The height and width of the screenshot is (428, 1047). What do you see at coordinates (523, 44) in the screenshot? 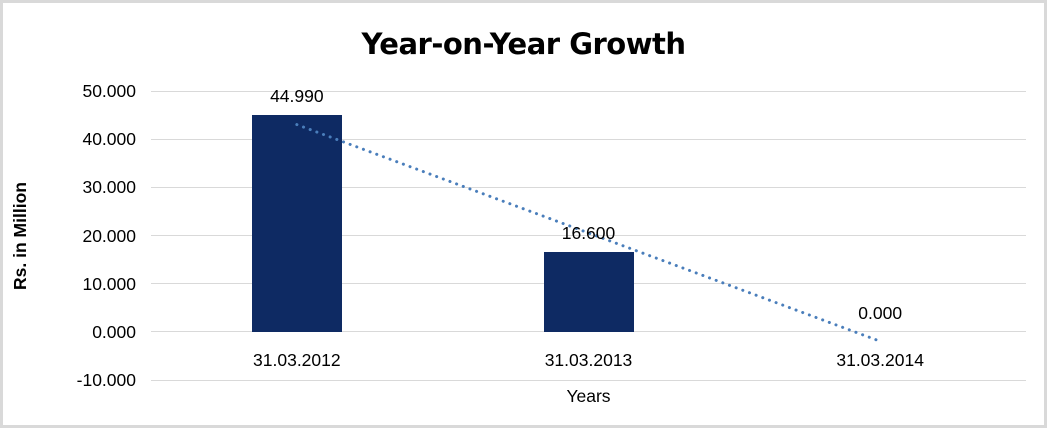
I see `chart-title: Year-on-Year Growth` at bounding box center [523, 44].